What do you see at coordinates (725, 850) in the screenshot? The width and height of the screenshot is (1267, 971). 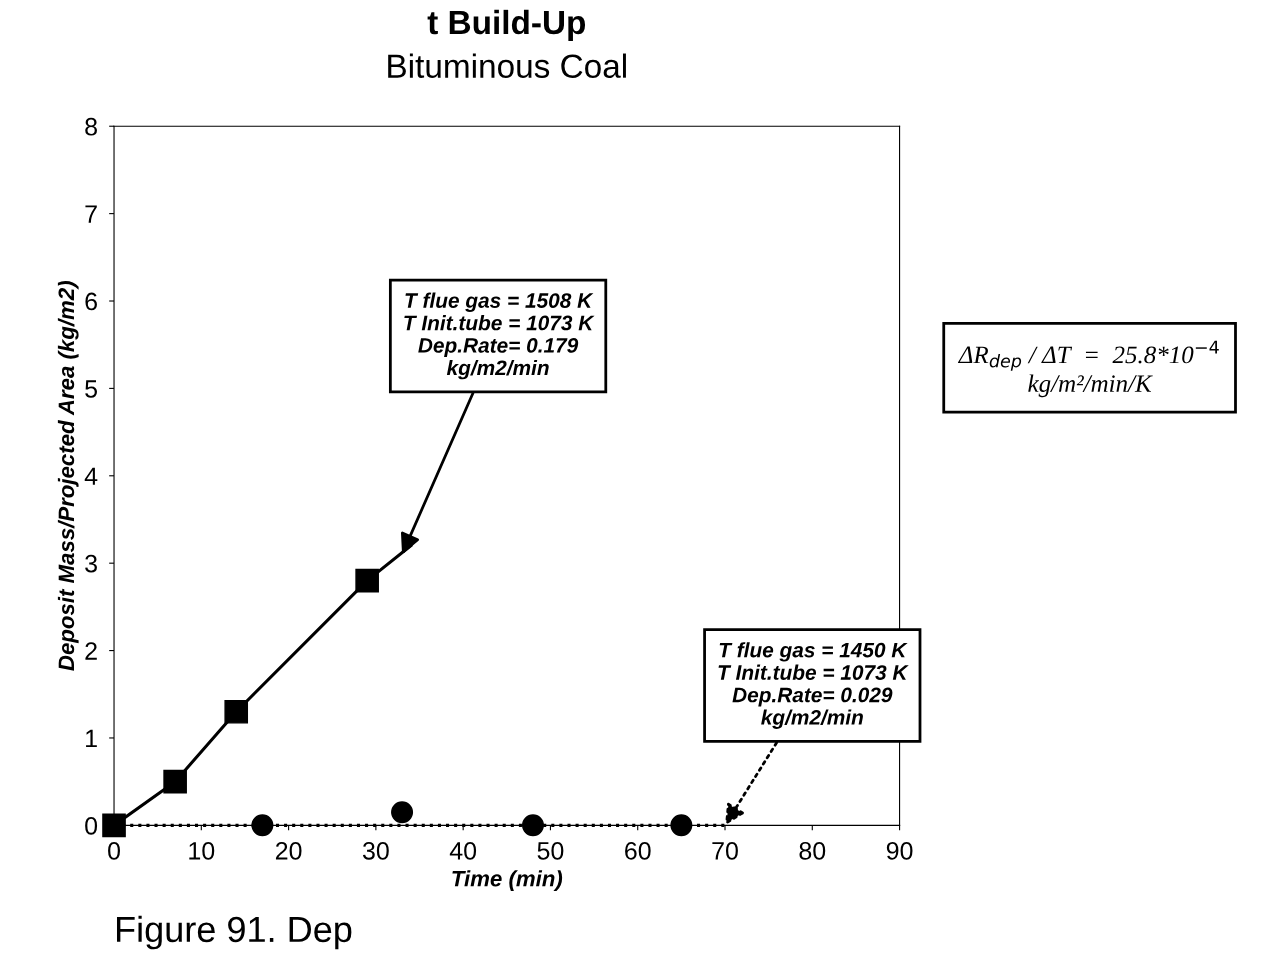 I see `x-tick-label: 70` at bounding box center [725, 850].